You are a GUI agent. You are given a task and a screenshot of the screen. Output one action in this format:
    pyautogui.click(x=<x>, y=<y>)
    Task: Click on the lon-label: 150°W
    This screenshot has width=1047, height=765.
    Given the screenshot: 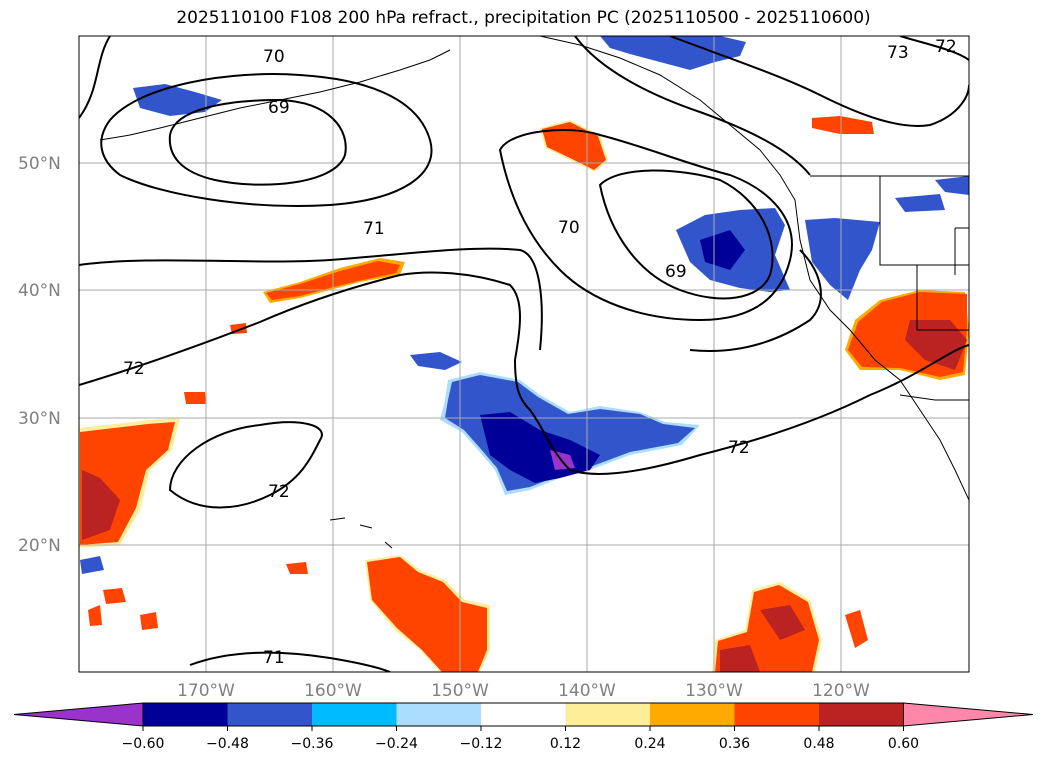 What is the action you would take?
    pyautogui.click(x=460, y=691)
    